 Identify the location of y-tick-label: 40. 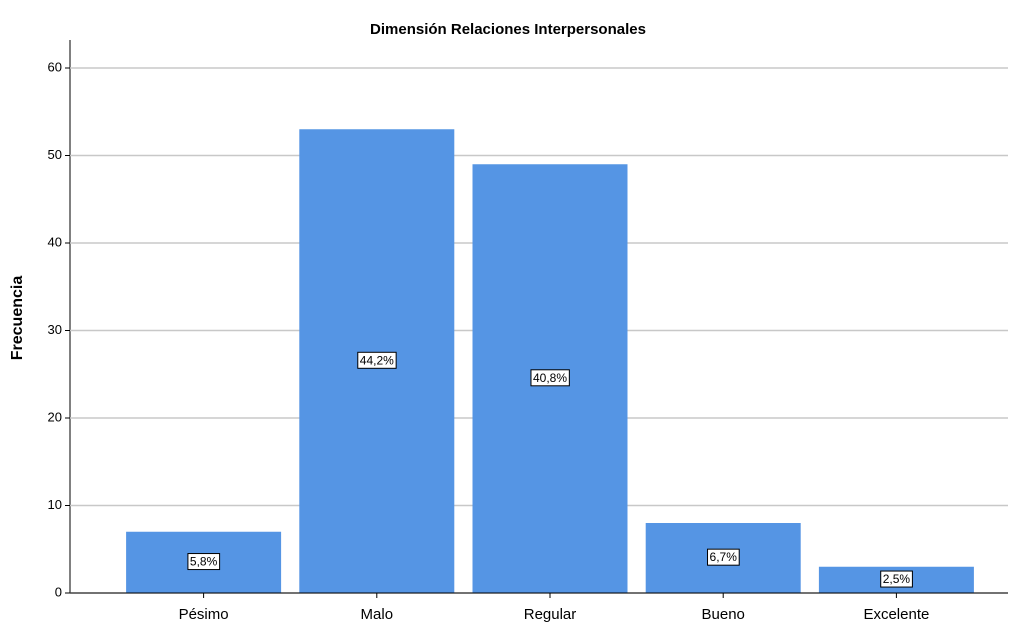
(55, 241).